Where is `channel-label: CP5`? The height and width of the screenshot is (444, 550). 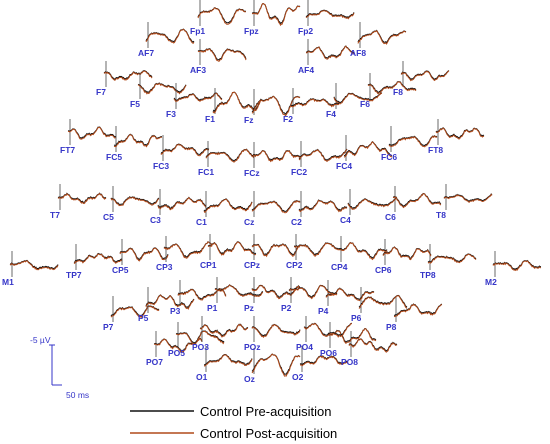 channel-label: CP5 is located at coordinates (120, 270).